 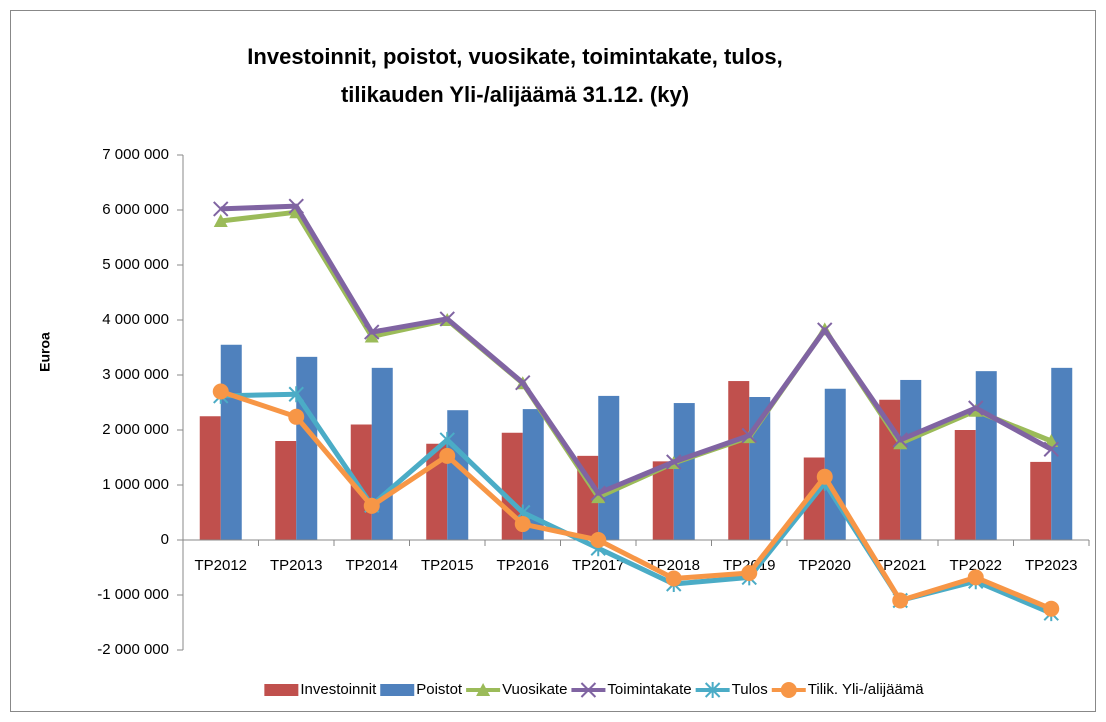 What do you see at coordinates (649, 689) in the screenshot?
I see `legend-label: Toimintakate` at bounding box center [649, 689].